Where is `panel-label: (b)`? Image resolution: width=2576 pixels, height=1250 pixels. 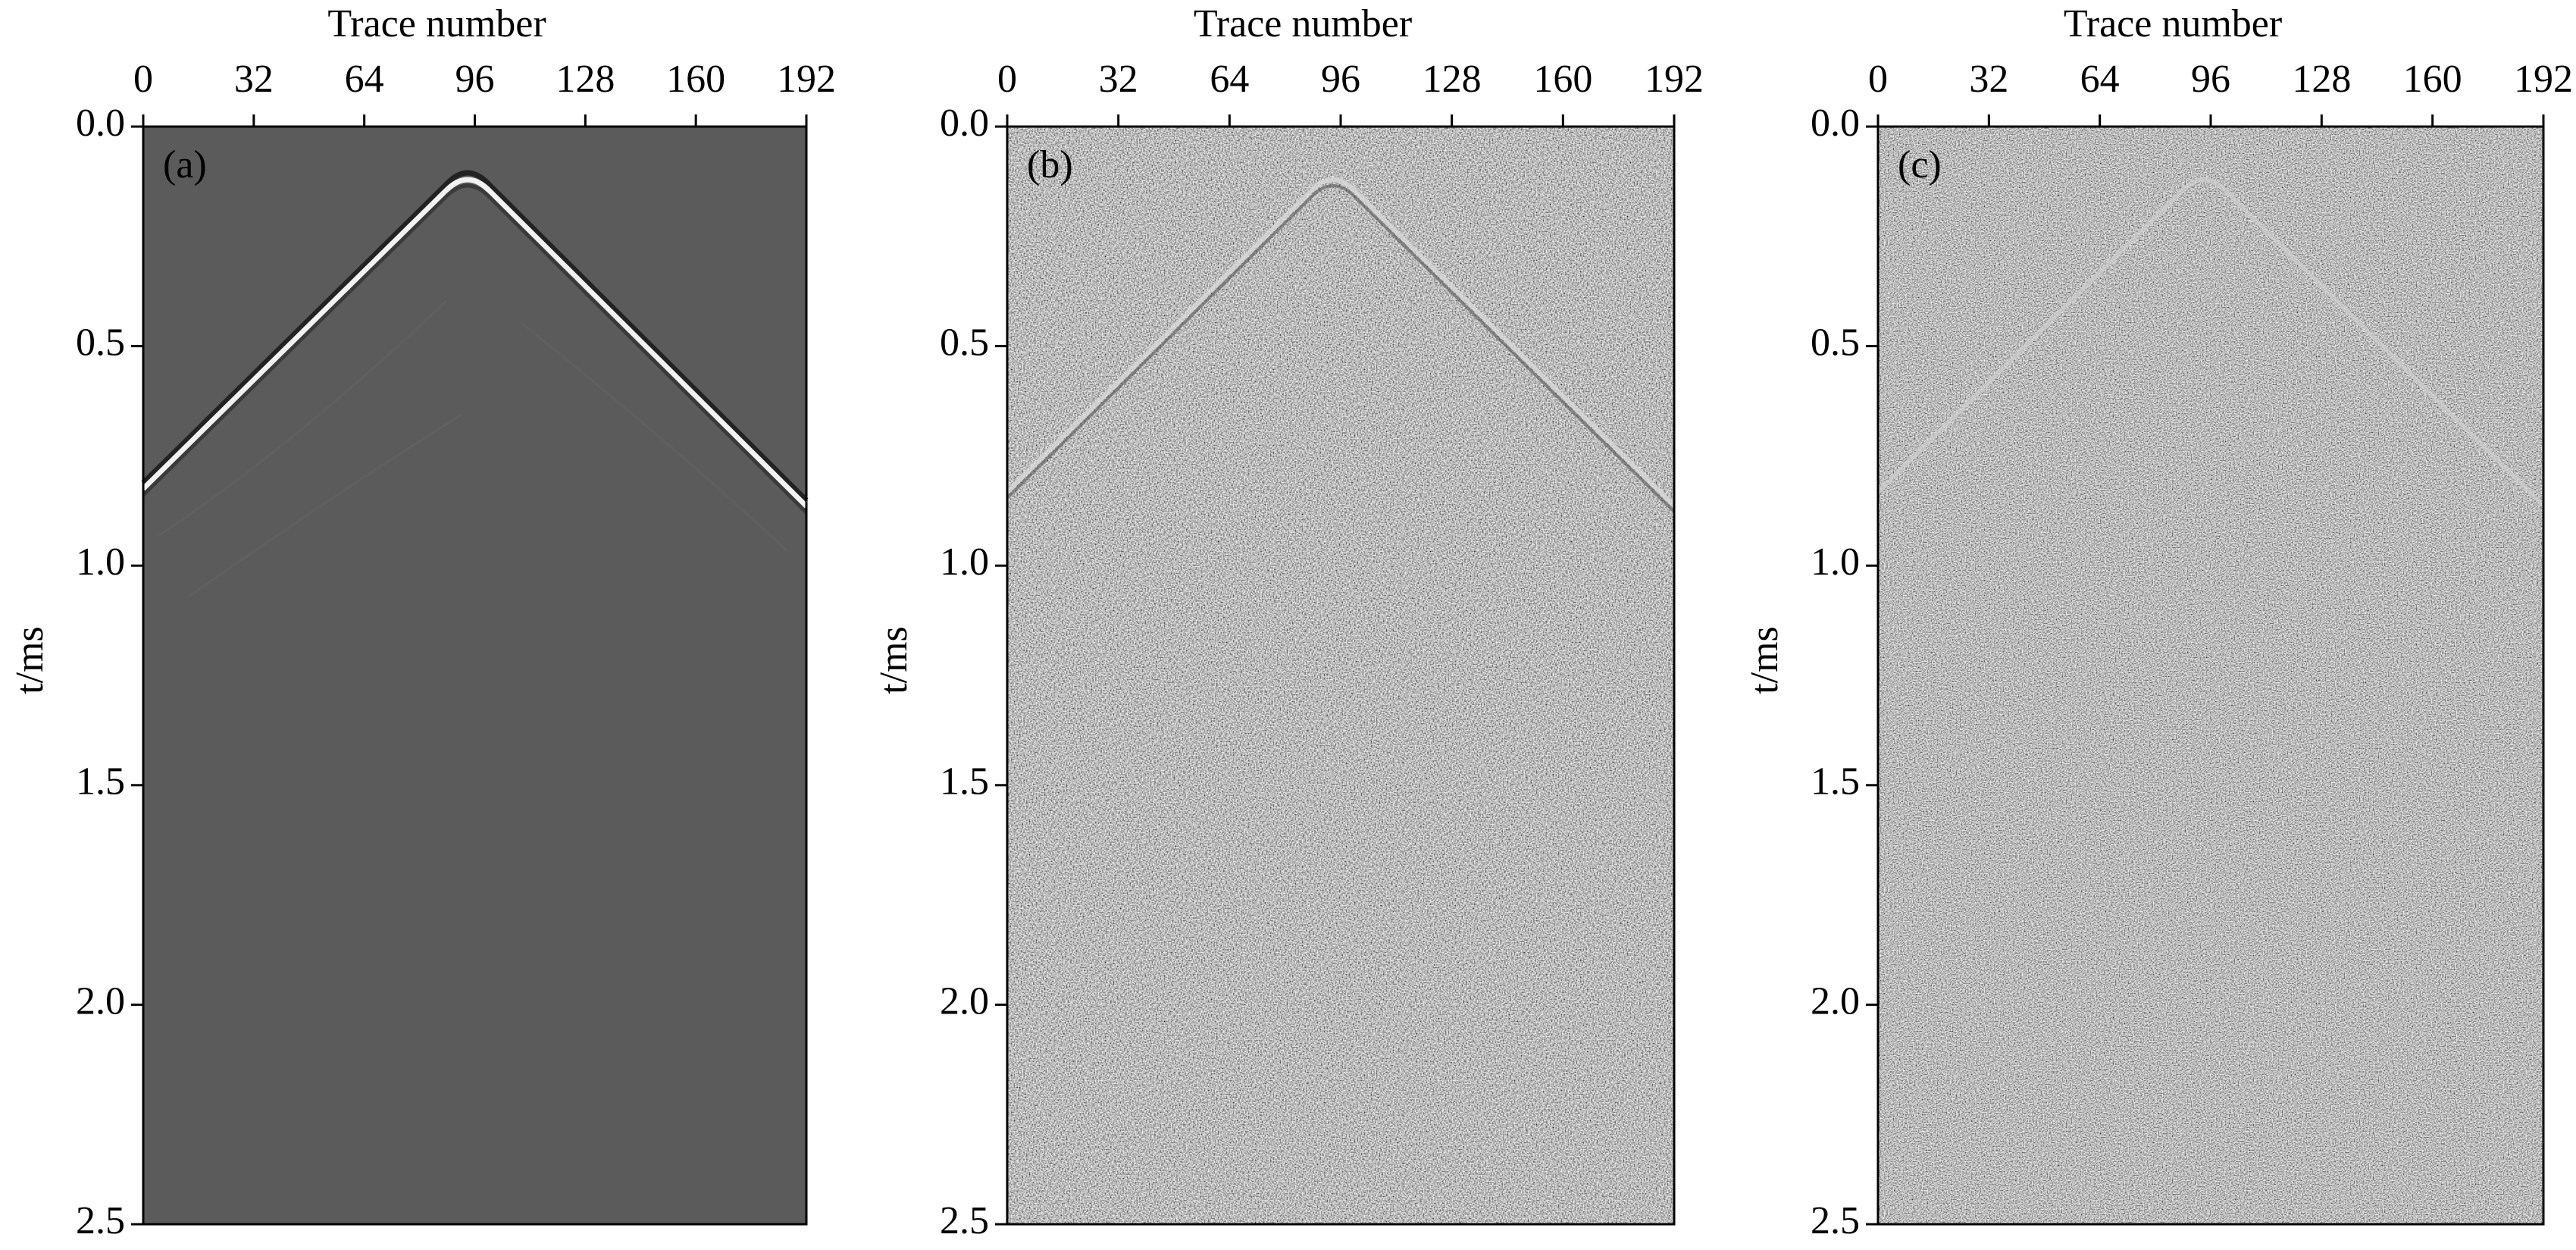 panel-label: (b) is located at coordinates (1050, 164).